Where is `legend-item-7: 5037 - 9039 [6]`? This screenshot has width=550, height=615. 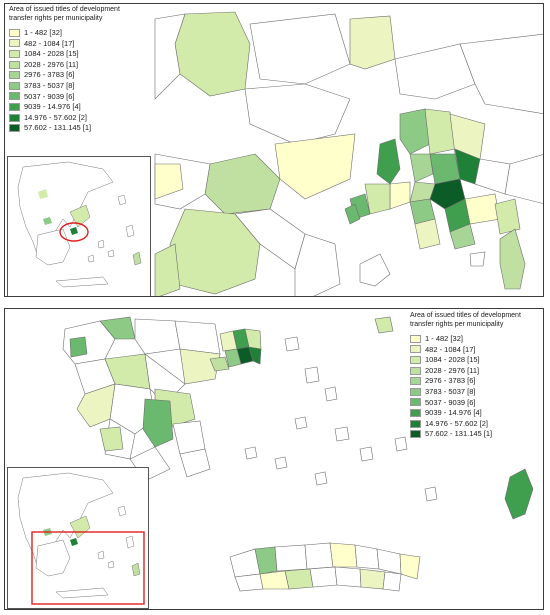
legend-item-7: 5037 - 9039 [6] is located at coordinates (74, 96).